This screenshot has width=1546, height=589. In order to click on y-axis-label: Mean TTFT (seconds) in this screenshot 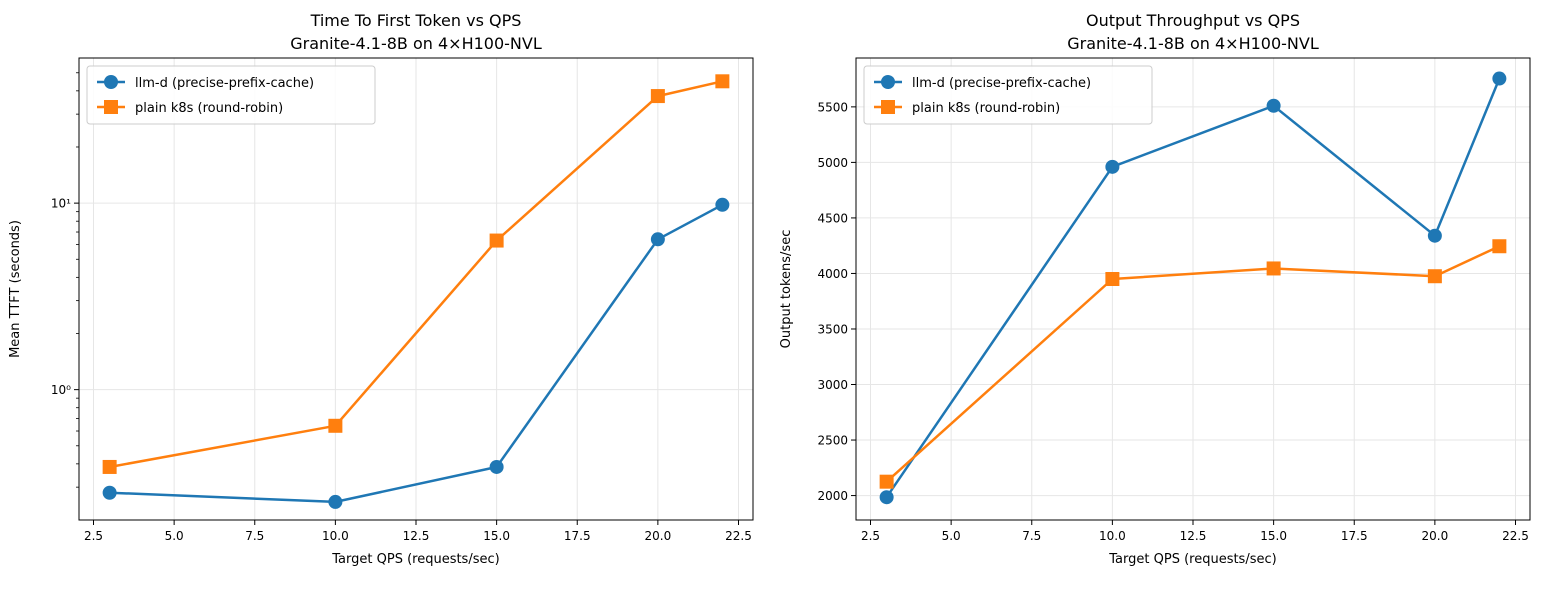, I will do `click(15, 289)`.